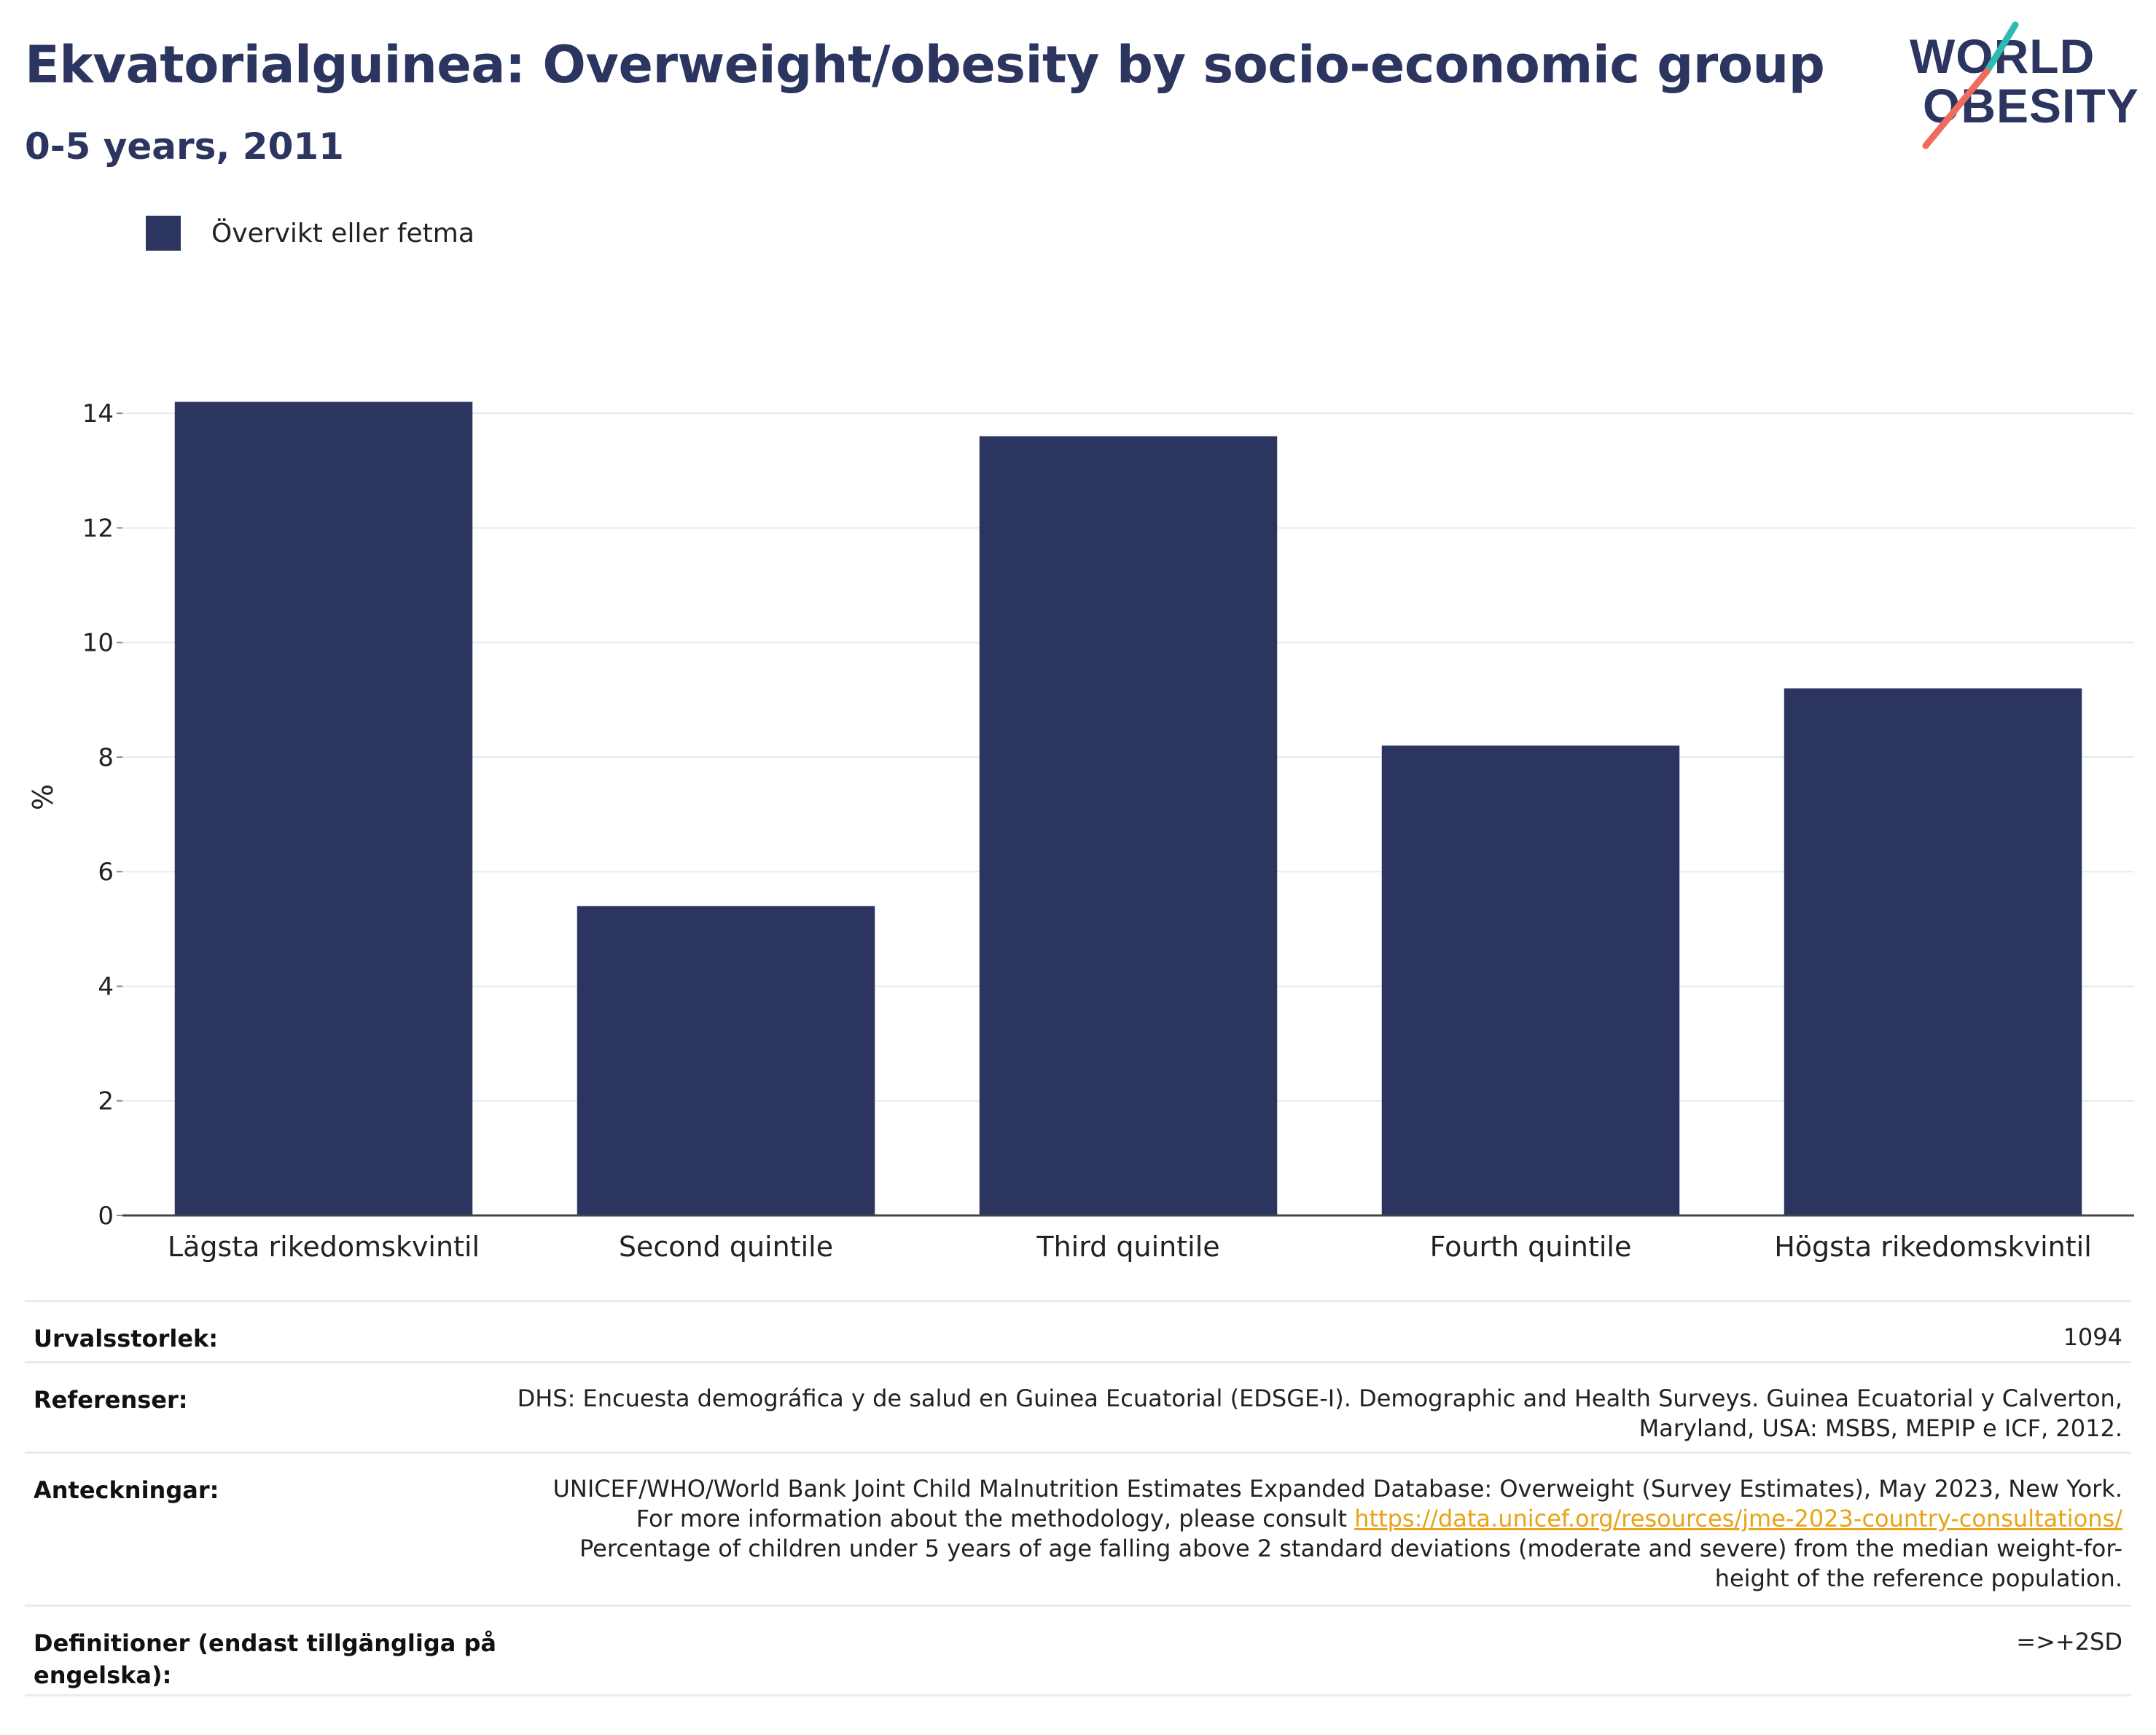 Image resolution: width=2156 pixels, height=1735 pixels. Describe the element at coordinates (185, 146) in the screenshot. I see `chart-subtitle: 0-5 years, 2011` at that location.